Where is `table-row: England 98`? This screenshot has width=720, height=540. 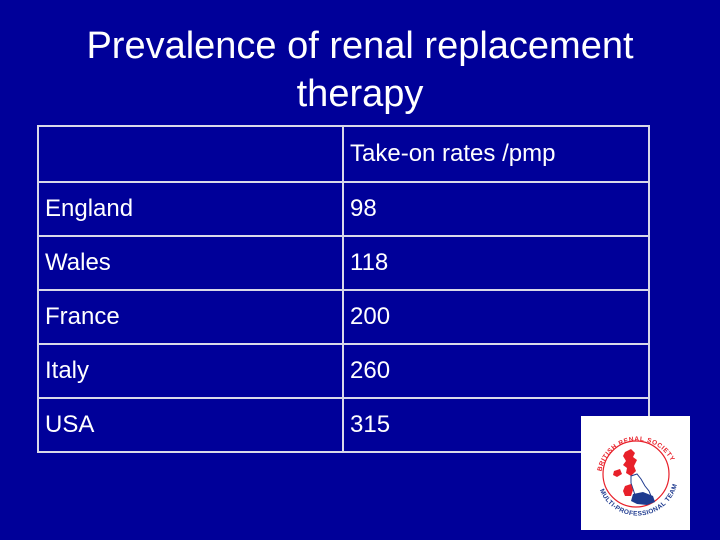 table-row: England 98 is located at coordinates (343, 209).